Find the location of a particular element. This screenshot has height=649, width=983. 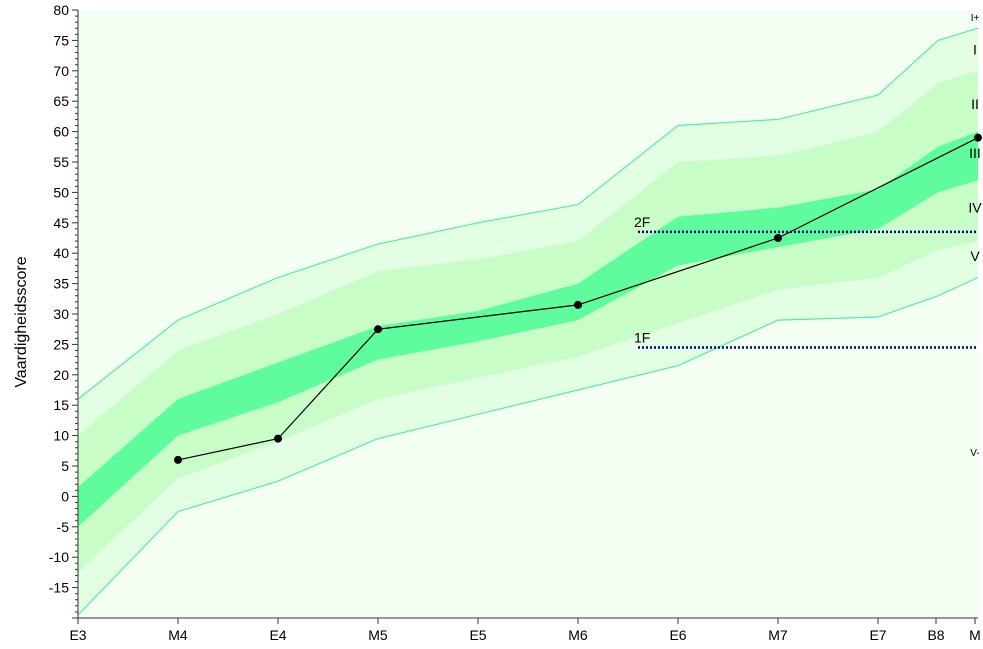

level-label: V- is located at coordinates (974, 453).